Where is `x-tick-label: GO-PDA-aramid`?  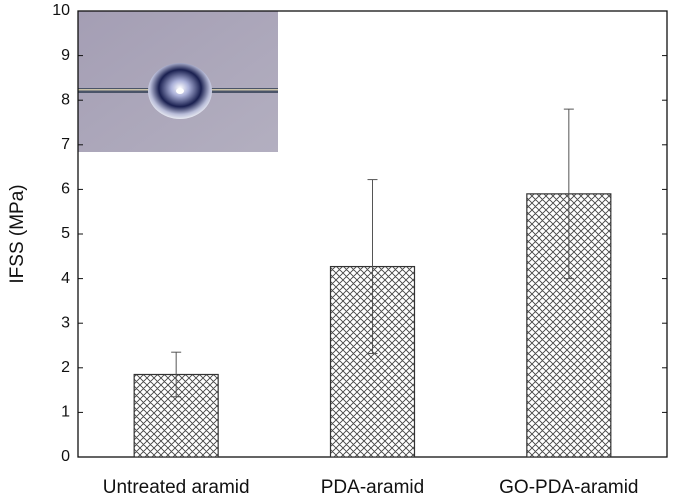 x-tick-label: GO-PDA-aramid is located at coordinates (568, 487).